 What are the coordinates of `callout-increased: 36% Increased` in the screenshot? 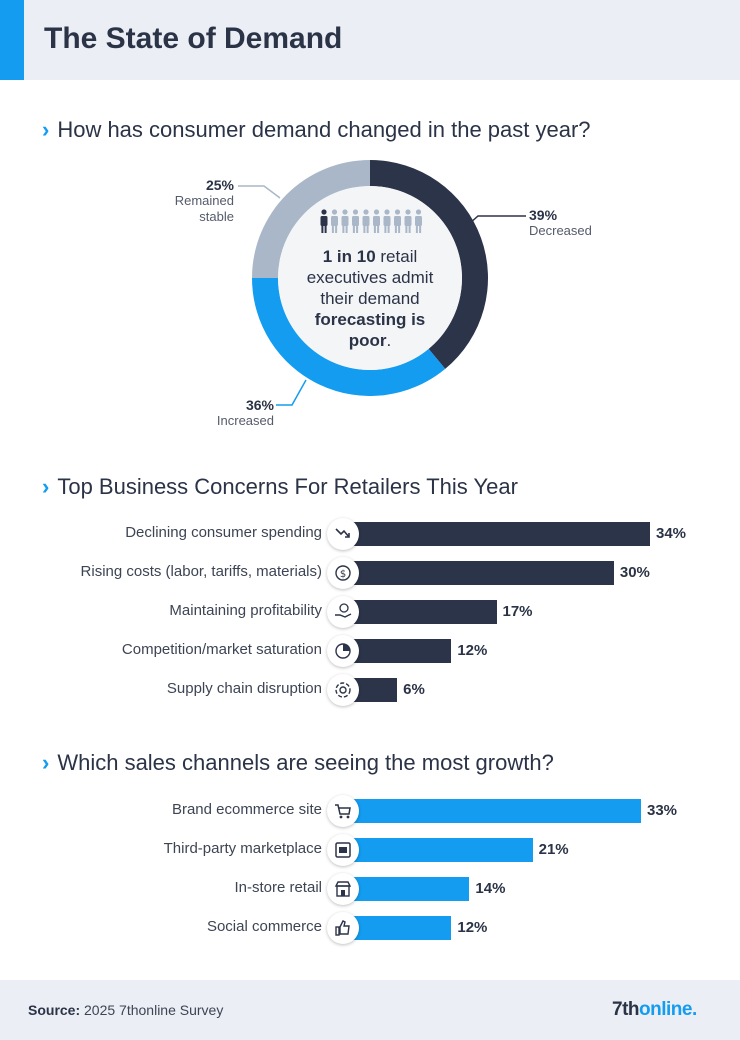 It's located at (237, 413).